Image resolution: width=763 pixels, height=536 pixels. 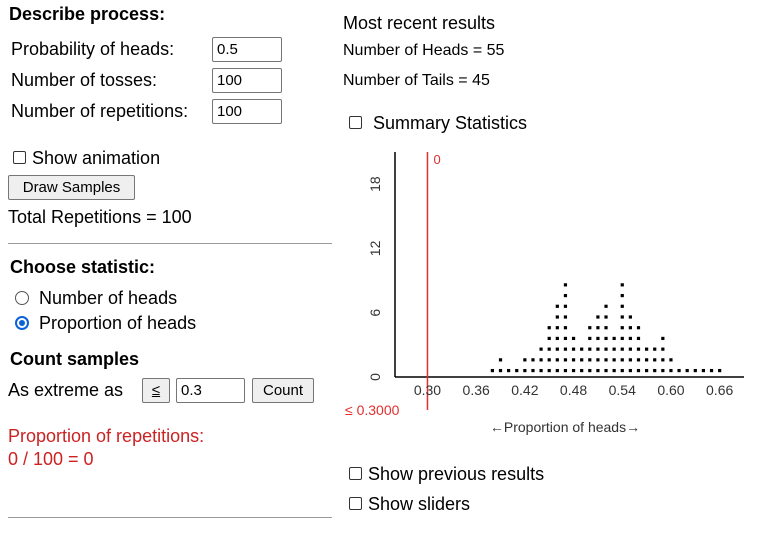 What do you see at coordinates (106, 436) in the screenshot?
I see `proportion-repetitions-label: Proportion of repetitions:` at bounding box center [106, 436].